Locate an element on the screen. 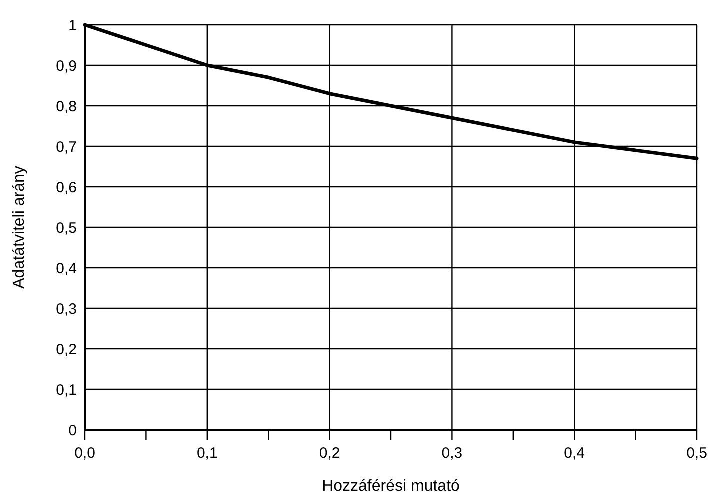 This screenshot has width=715, height=499. y-tick-label: 0,7 is located at coordinates (66, 147).